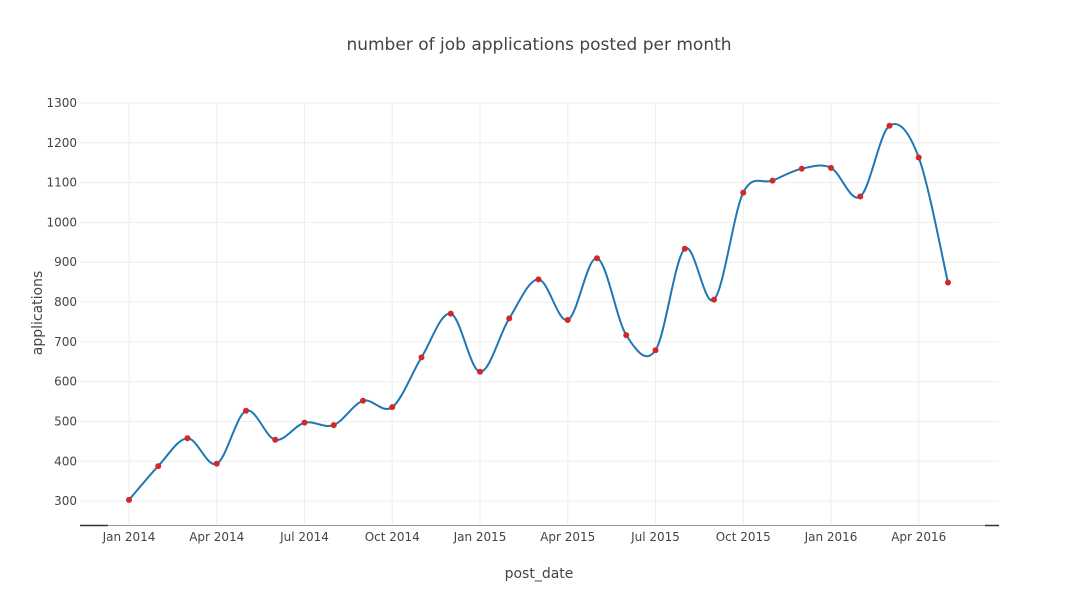 The image size is (1077, 609). I want to click on y-tick-label: 700, so click(65, 342).